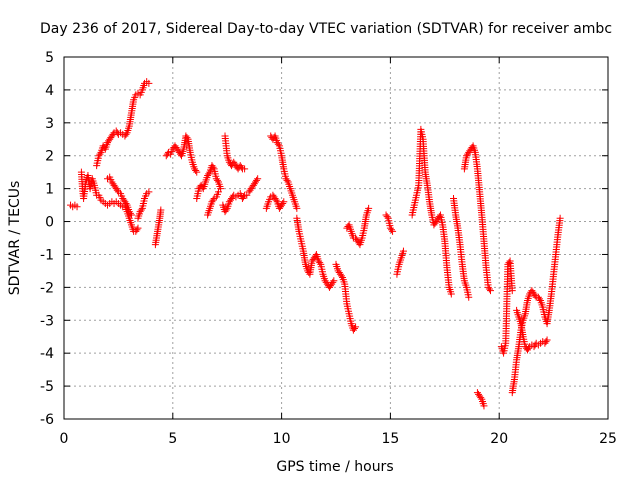 The width and height of the screenshot is (640, 480). Describe the element at coordinates (49, 190) in the screenshot. I see `y-tick-label: 1` at that location.